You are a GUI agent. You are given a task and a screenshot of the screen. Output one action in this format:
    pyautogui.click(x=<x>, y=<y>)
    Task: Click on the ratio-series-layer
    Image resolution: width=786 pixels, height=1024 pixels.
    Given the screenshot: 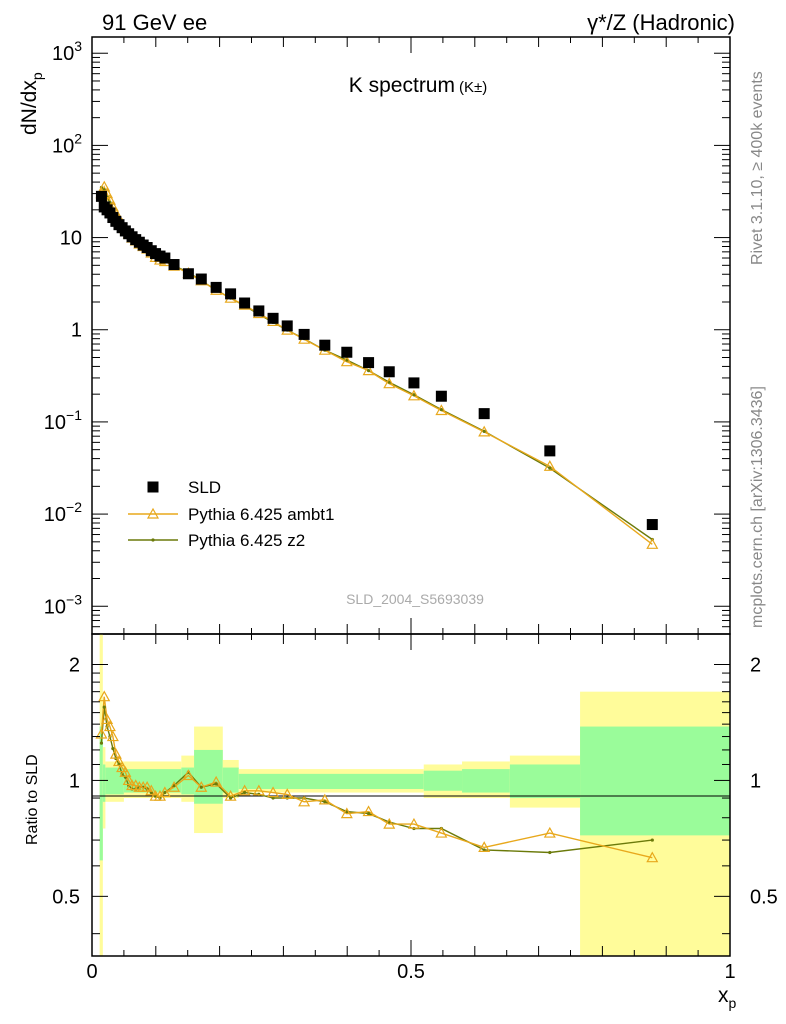 What is the action you would take?
    pyautogui.click(x=377, y=776)
    